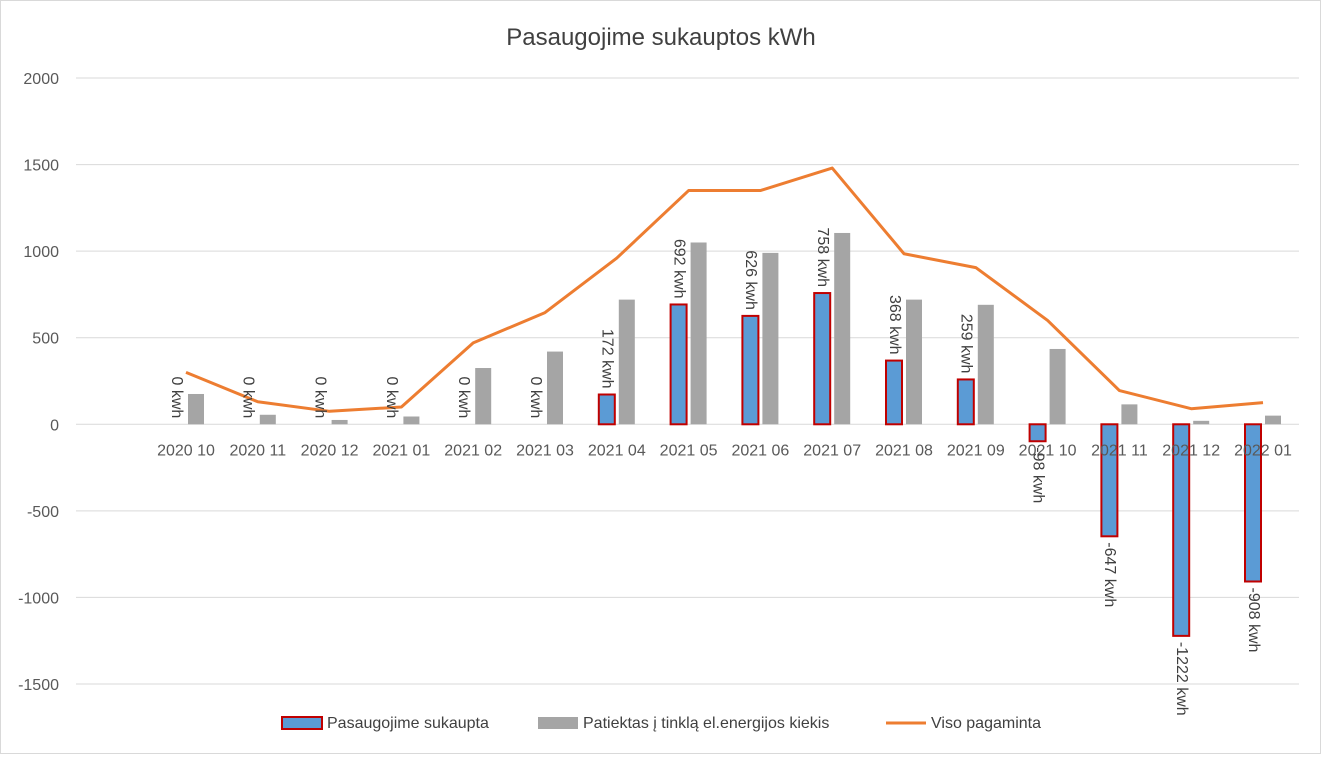 The width and height of the screenshot is (1321, 760). What do you see at coordinates (545, 450) in the screenshot?
I see `x-tick-label: 2021 03` at bounding box center [545, 450].